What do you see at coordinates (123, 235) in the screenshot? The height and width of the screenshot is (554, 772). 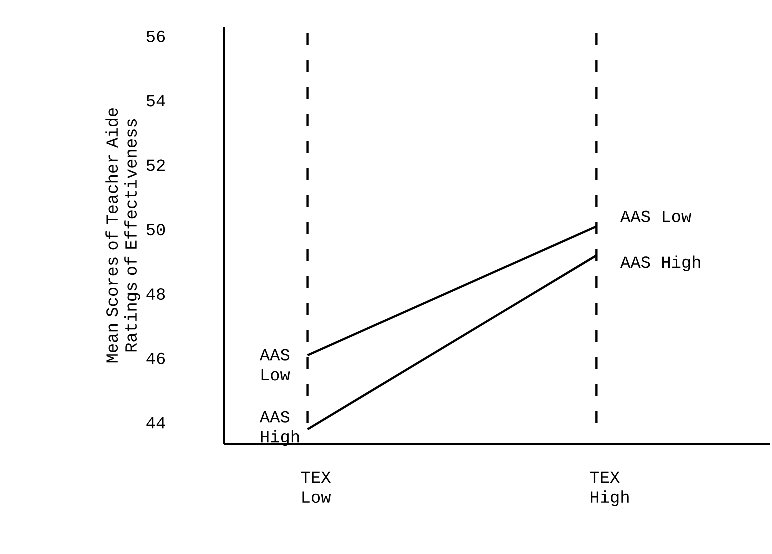 I see `y-axis-title: Mean Scores of Teacher Aide Ratings of Effectiveness` at bounding box center [123, 235].